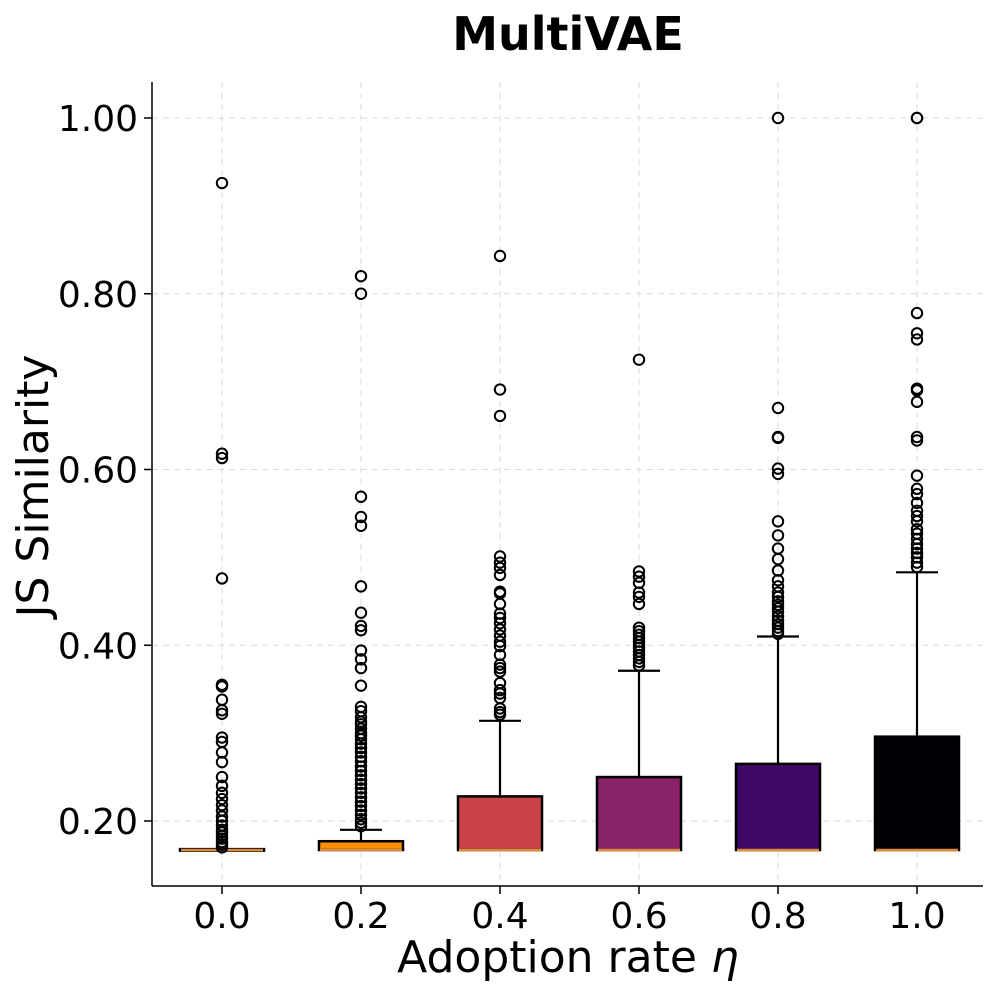 Image resolution: width=996 pixels, height=994 pixels. Describe the element at coordinates (725, 957) in the screenshot. I see `x-axis-label-symbol: η` at that location.